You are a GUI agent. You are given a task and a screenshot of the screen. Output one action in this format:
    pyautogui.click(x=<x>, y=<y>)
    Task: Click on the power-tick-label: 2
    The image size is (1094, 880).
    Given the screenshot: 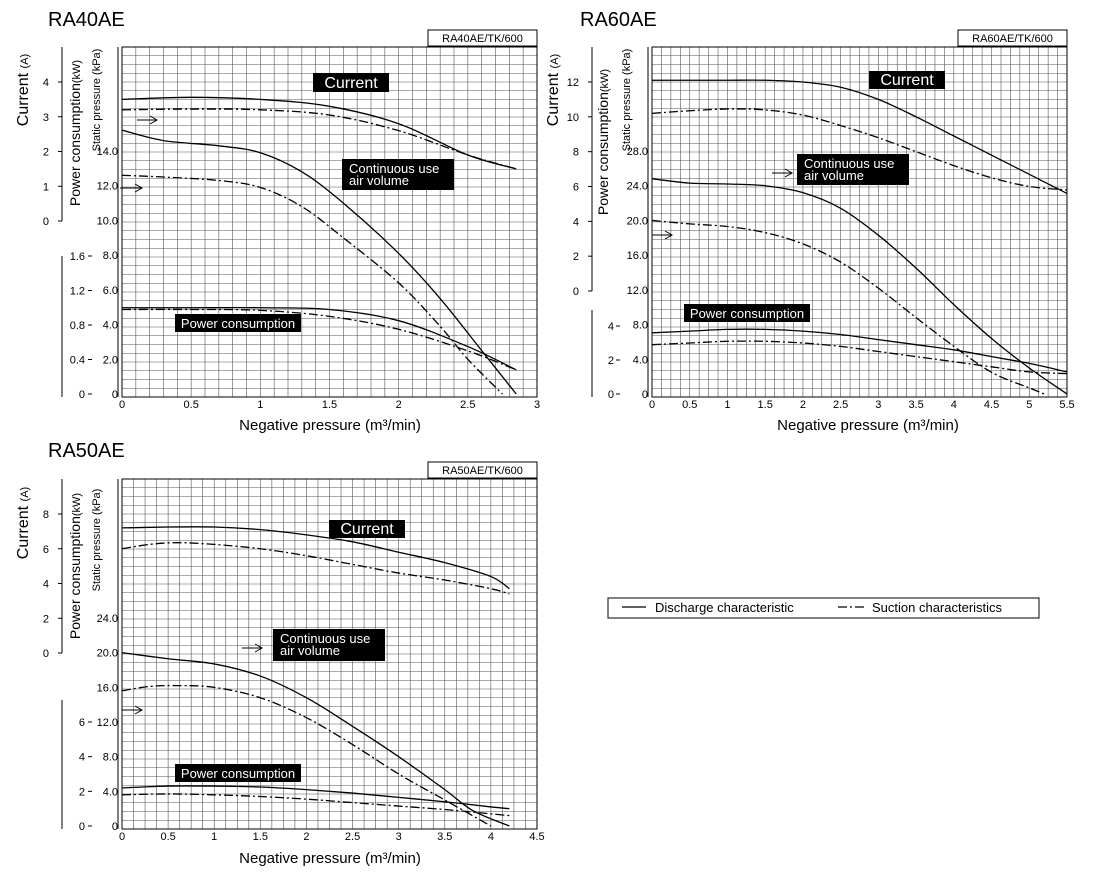 What is the action you would take?
    pyautogui.click(x=611, y=361)
    